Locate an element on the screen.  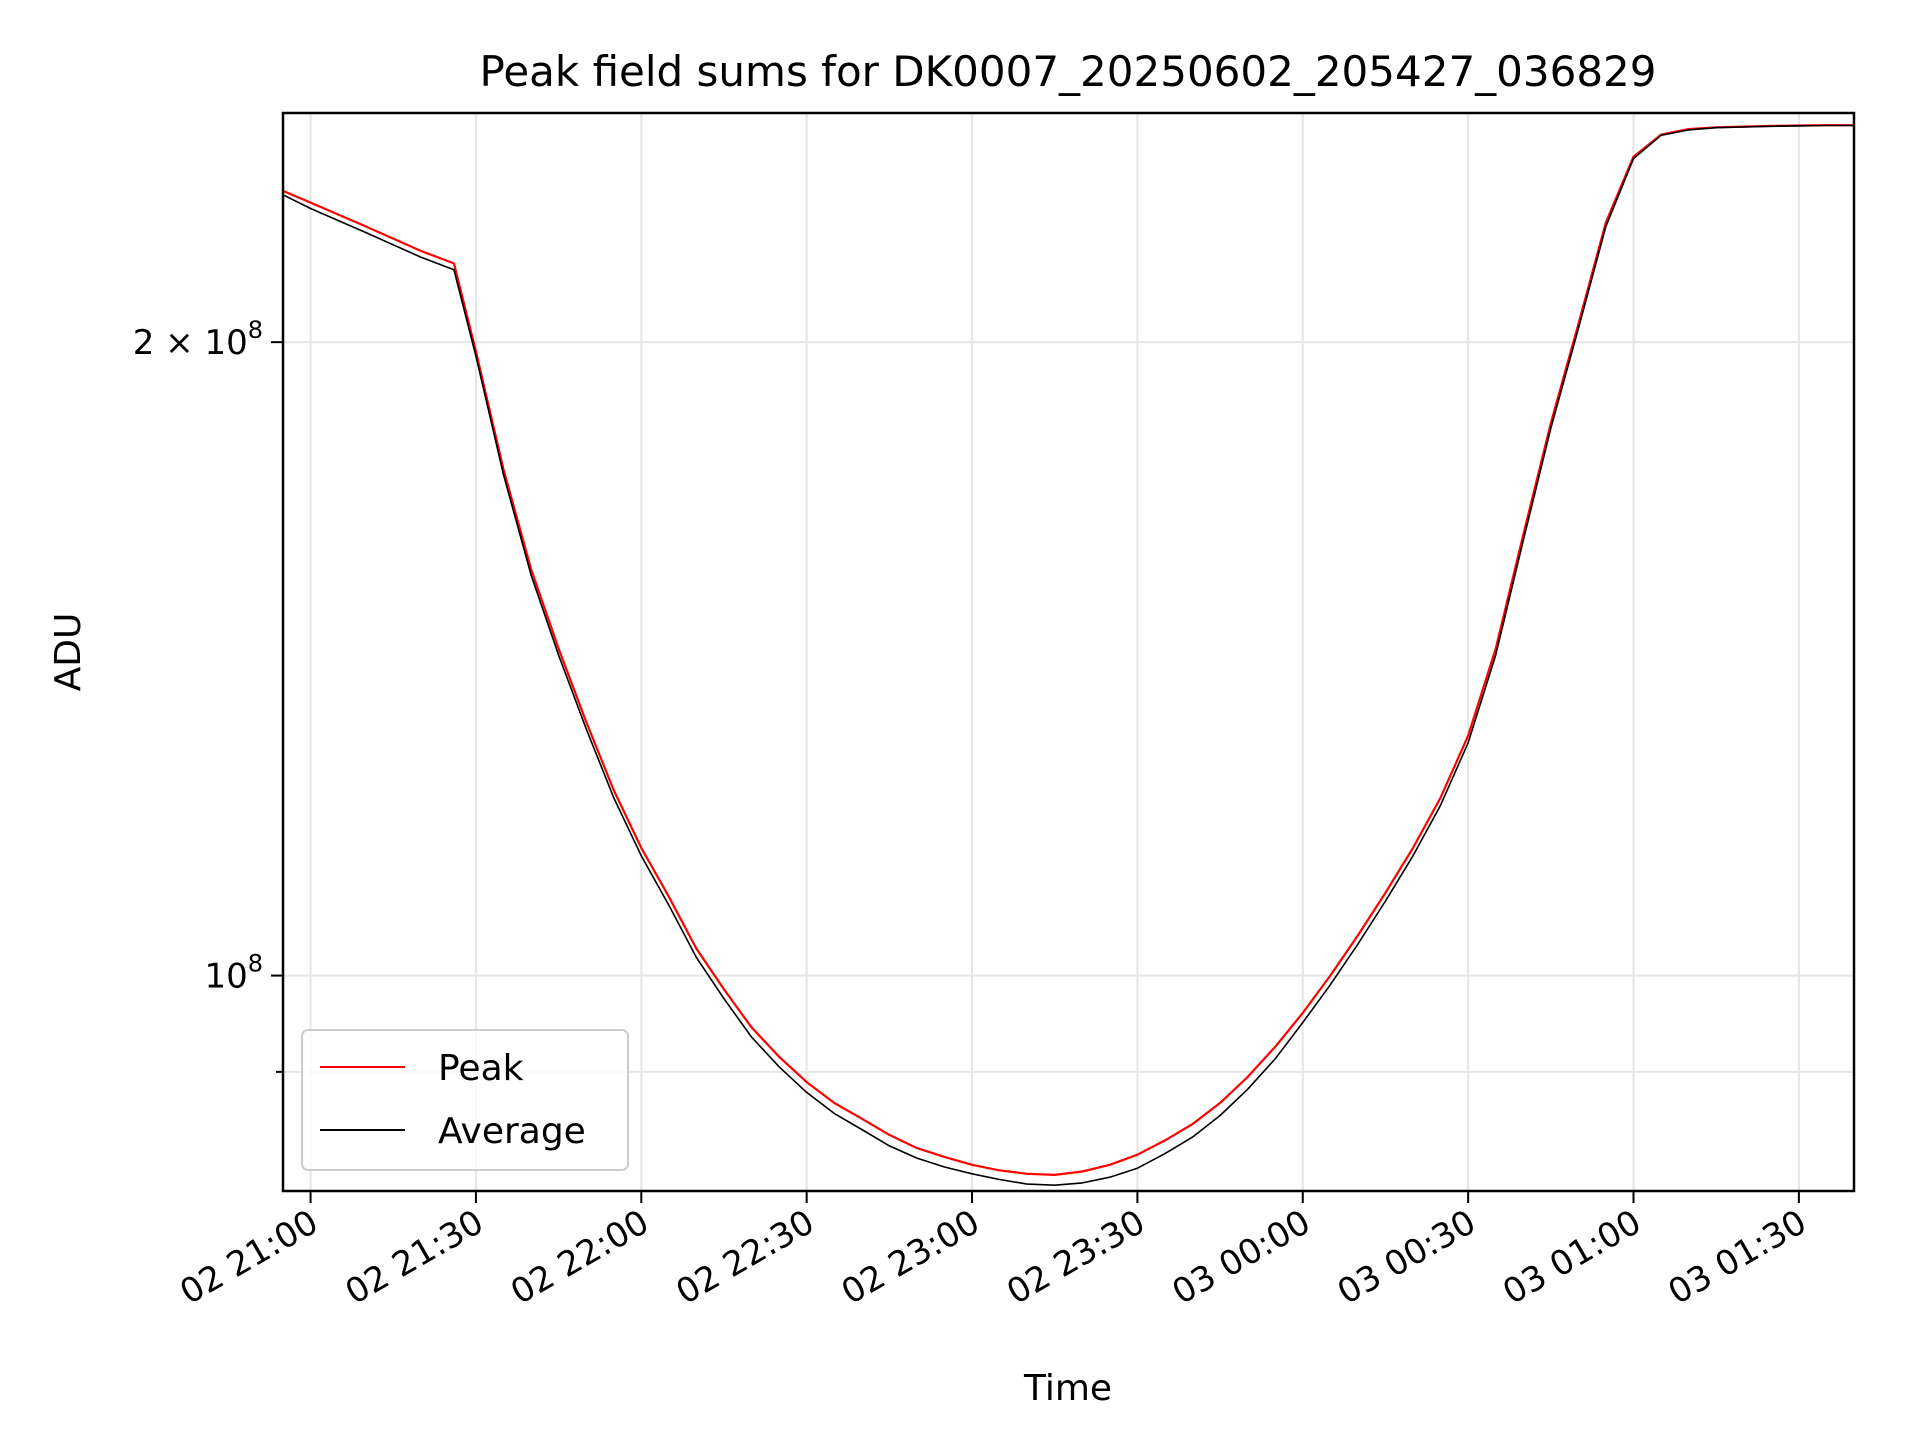
y-tick-label: 108 is located at coordinates (233, 973).